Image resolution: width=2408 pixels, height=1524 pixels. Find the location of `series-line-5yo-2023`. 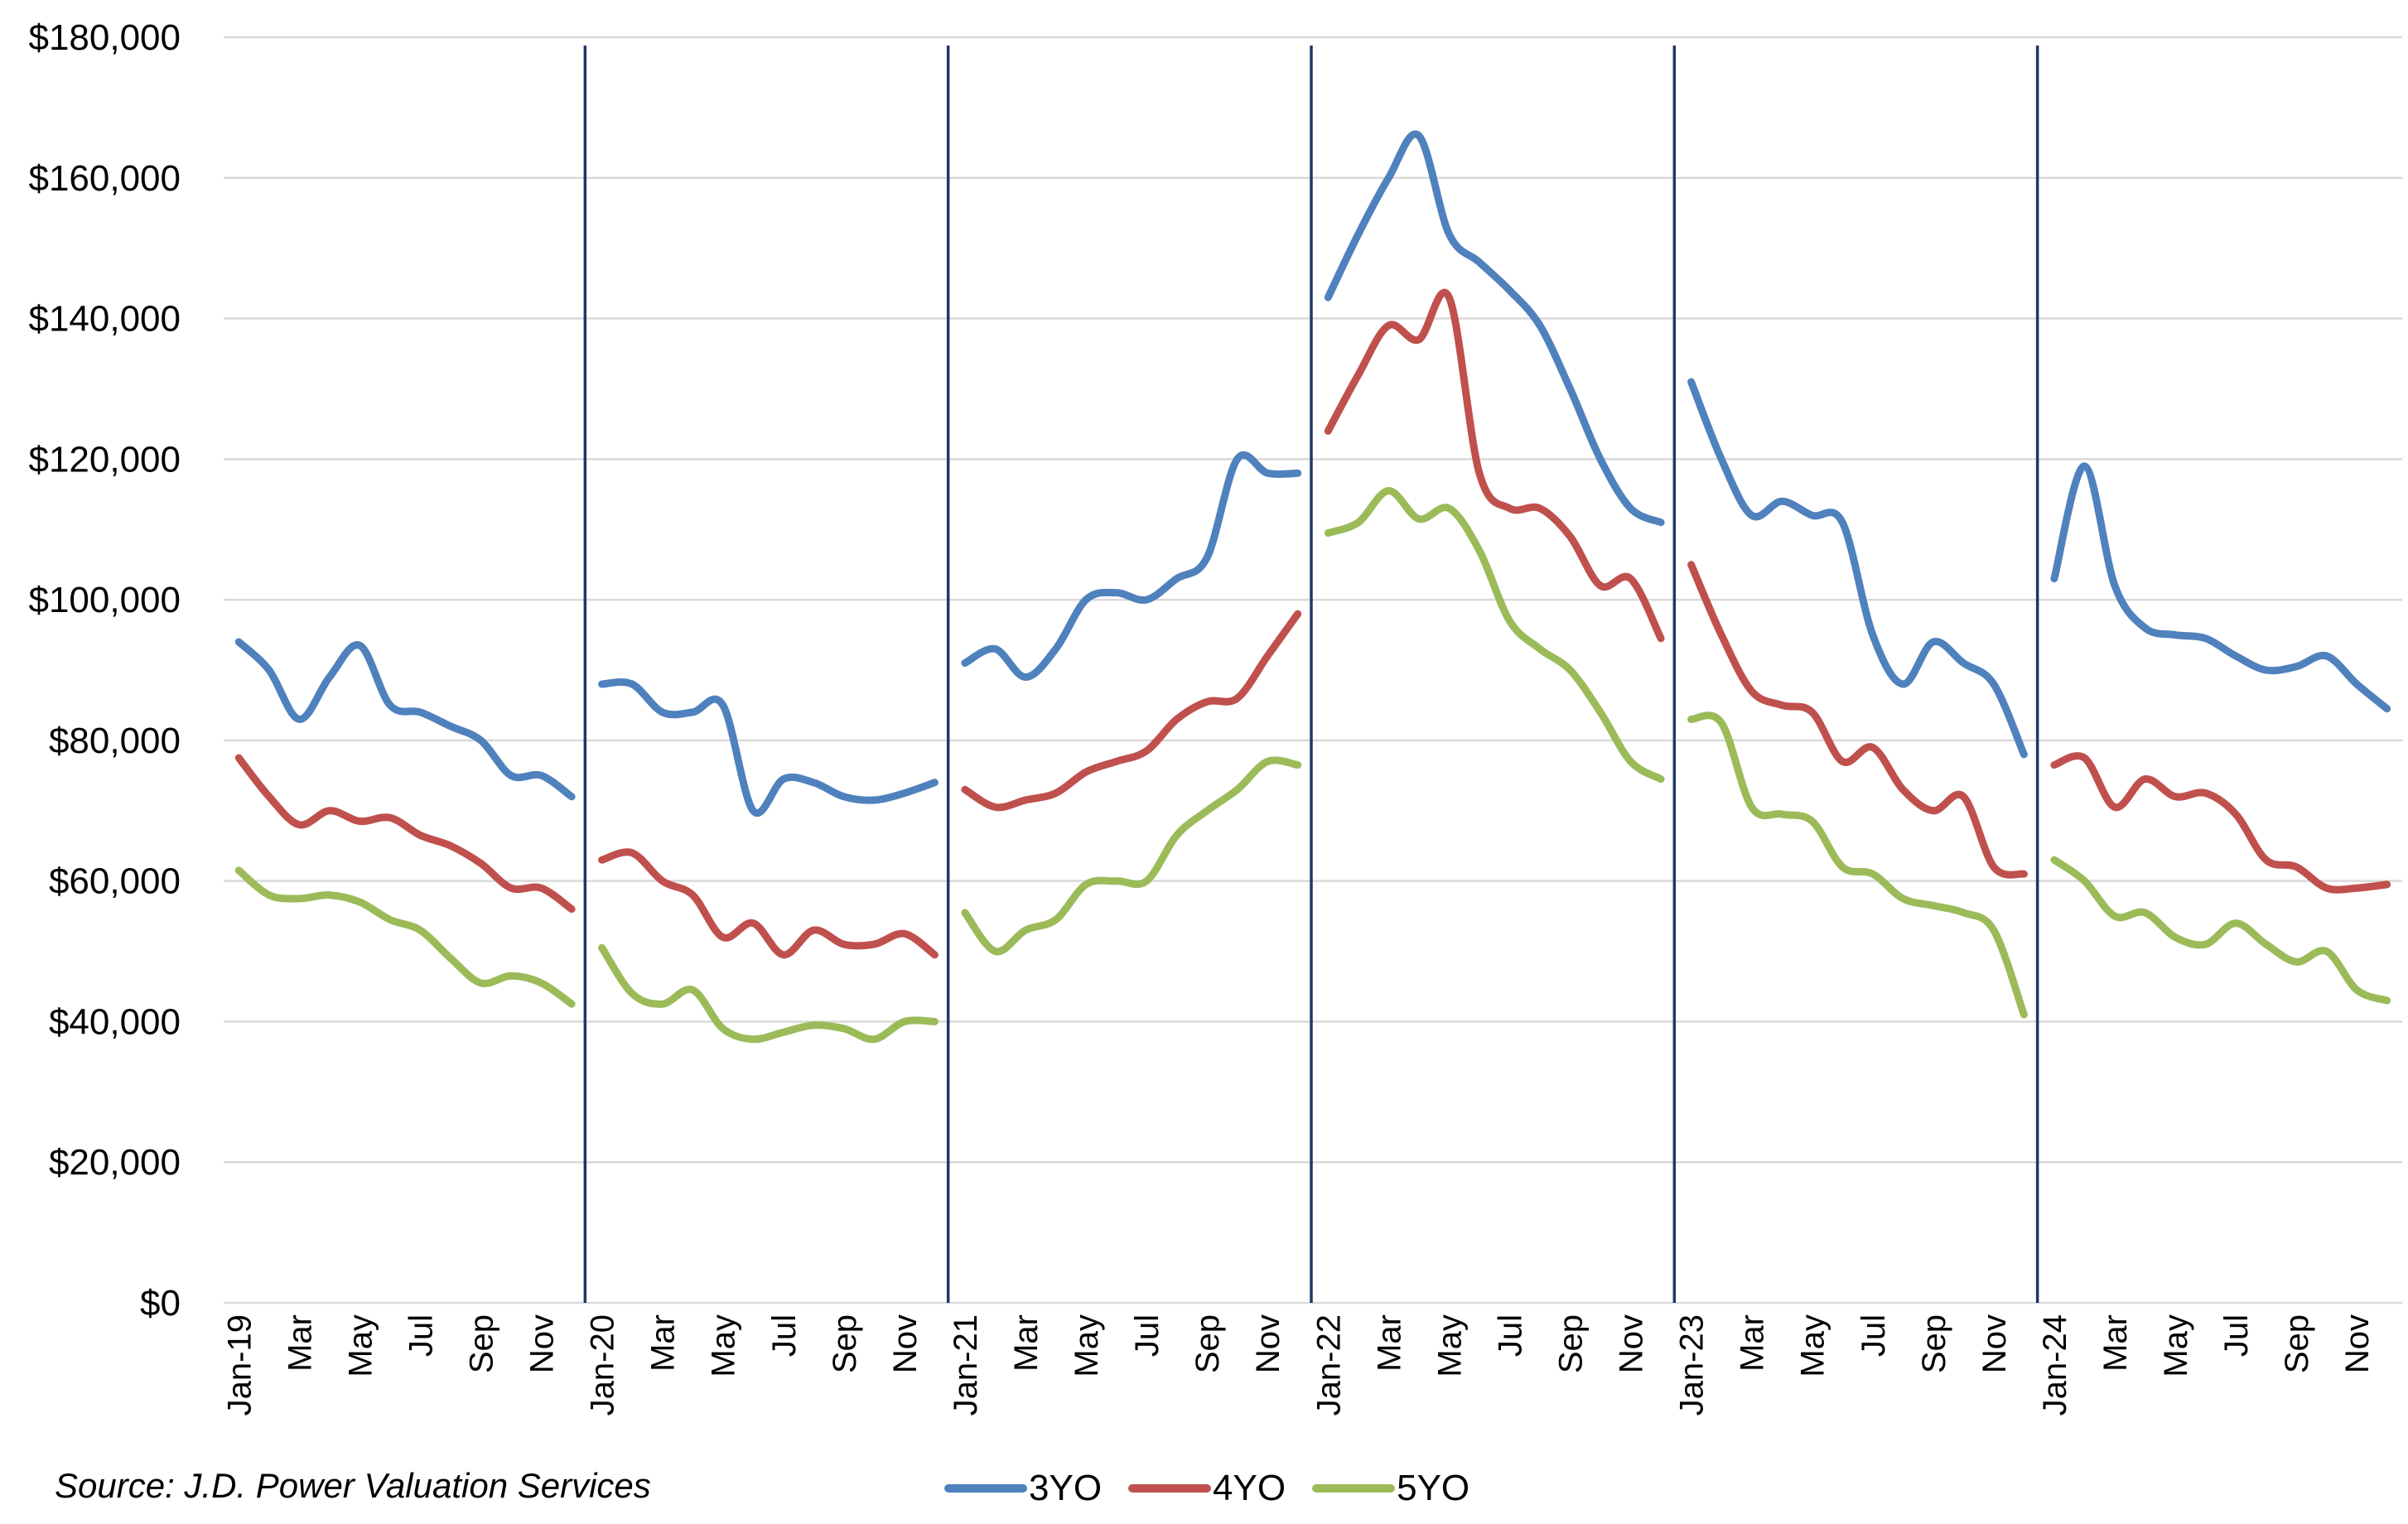

series-line-5yo-2023 is located at coordinates (1857, 865).